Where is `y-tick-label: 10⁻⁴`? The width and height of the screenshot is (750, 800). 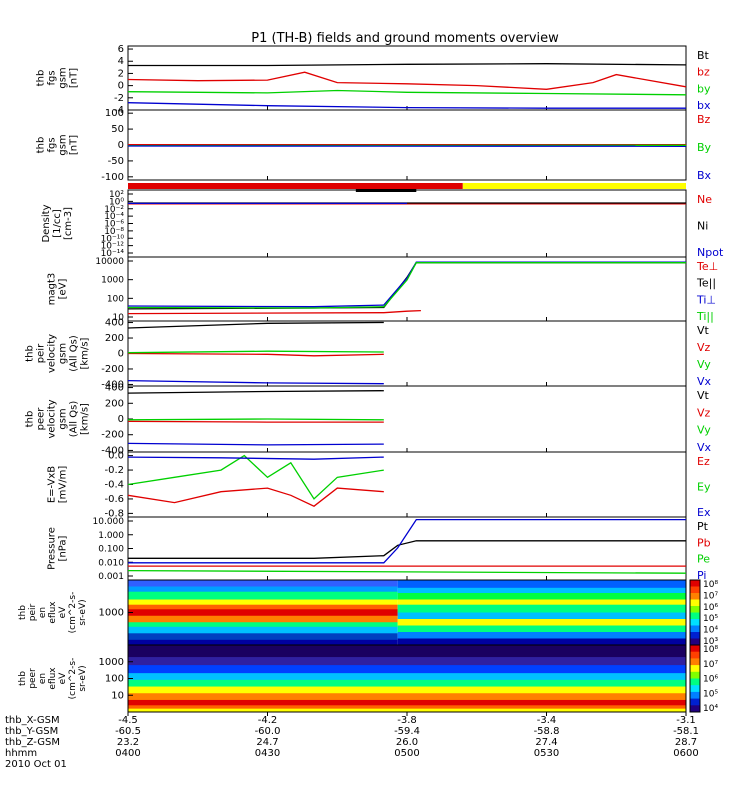 y-tick-label: 10⁻⁴ is located at coordinates (114, 217).